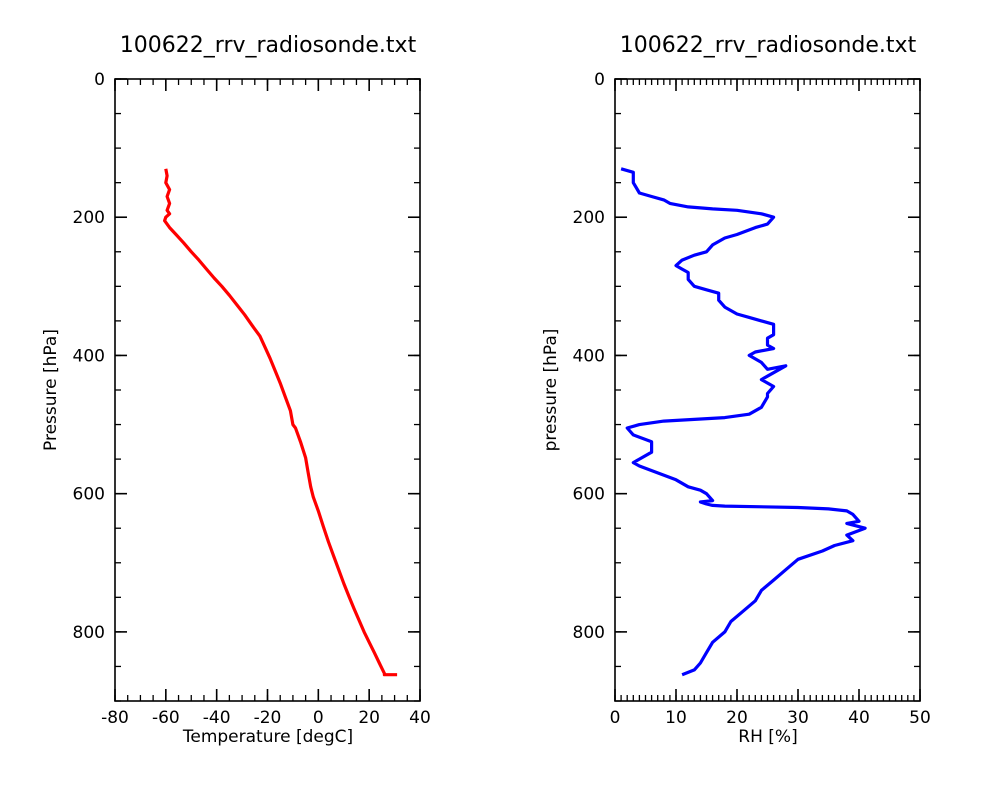 The height and width of the screenshot is (799, 999). Describe the element at coordinates (615, 718) in the screenshot. I see `rh-x-tick-label: 0` at that location.